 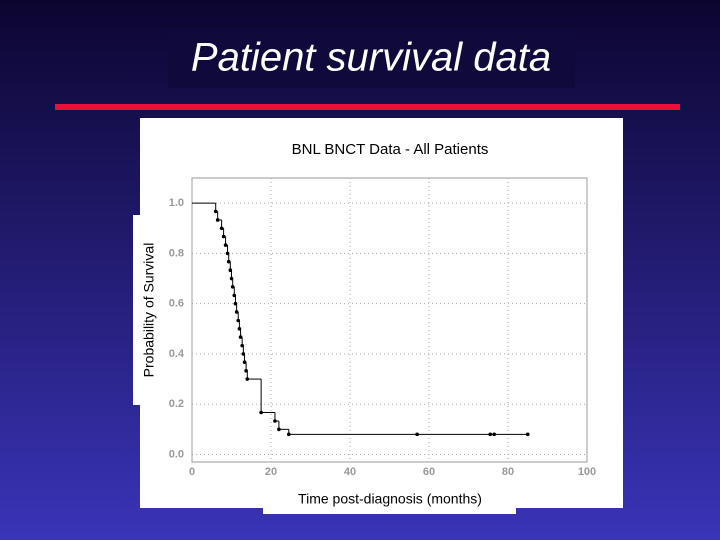 I want to click on y-tick-label: 0.6, so click(x=176, y=304).